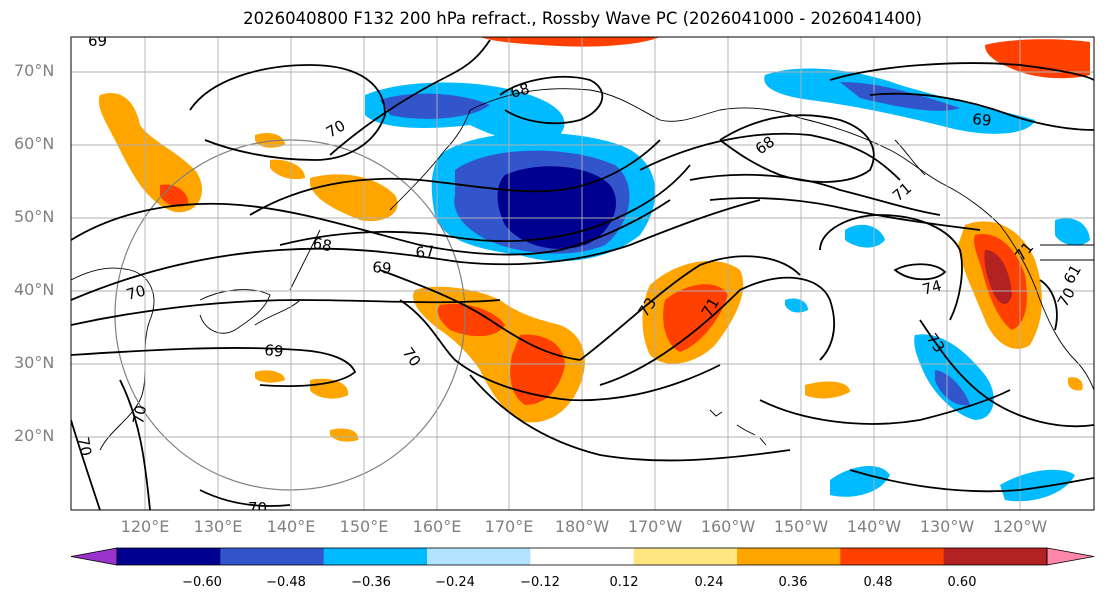  Describe the element at coordinates (34, 70) in the screenshot. I see `lat-label: 70°N` at that location.